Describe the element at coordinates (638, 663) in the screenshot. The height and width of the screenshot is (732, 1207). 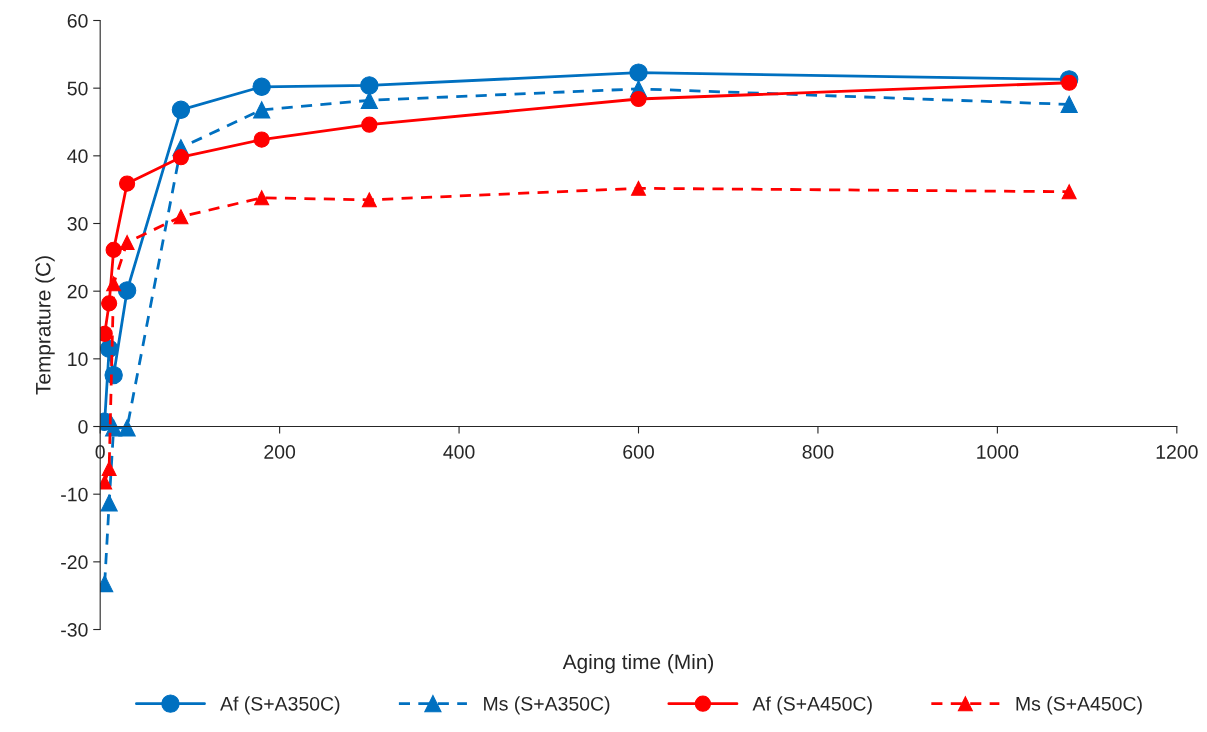
I see `x-axis-title: Aging time (Min)` at that location.